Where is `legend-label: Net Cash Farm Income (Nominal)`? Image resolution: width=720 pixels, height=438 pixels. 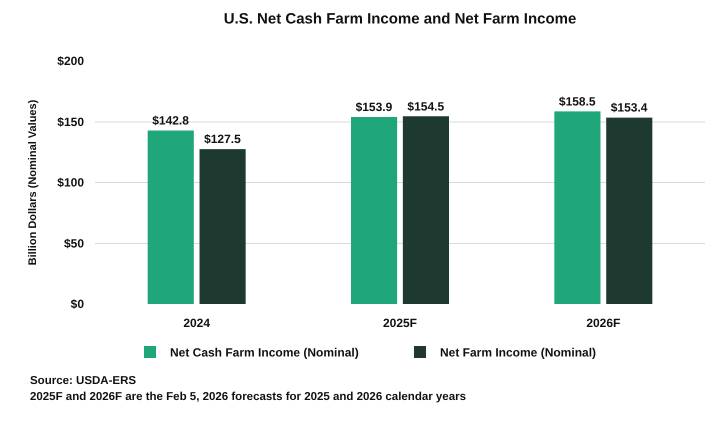 legend-label: Net Cash Farm Income (Nominal) is located at coordinates (264, 353).